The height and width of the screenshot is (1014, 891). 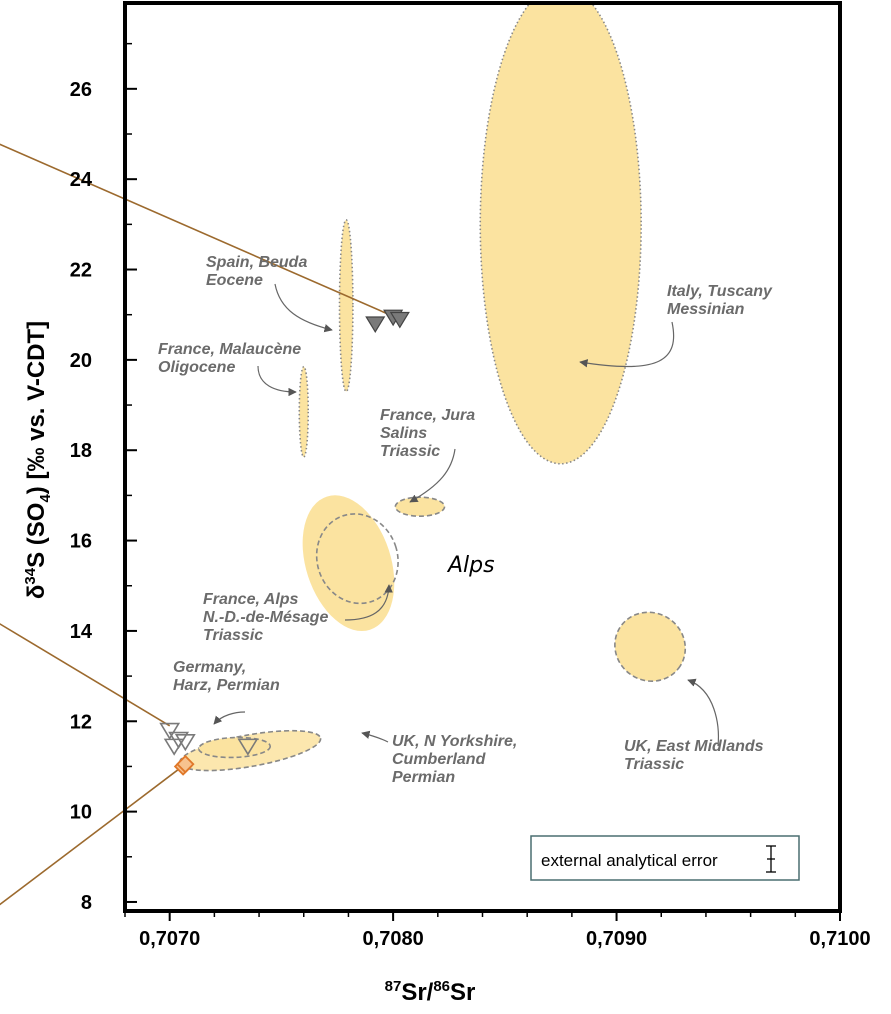 I want to click on y-tick-label: 24, so click(x=81, y=180).